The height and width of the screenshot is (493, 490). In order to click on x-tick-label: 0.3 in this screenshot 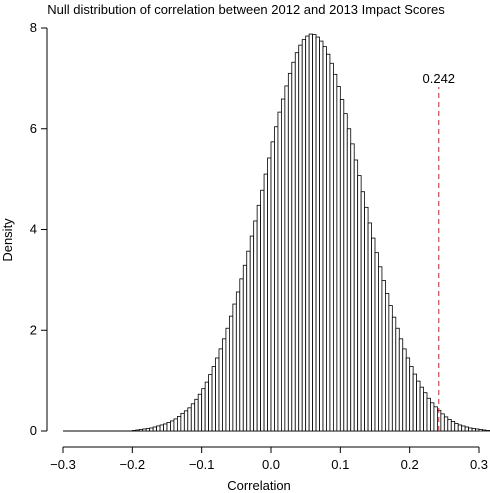, I will do `click(479, 464)`.